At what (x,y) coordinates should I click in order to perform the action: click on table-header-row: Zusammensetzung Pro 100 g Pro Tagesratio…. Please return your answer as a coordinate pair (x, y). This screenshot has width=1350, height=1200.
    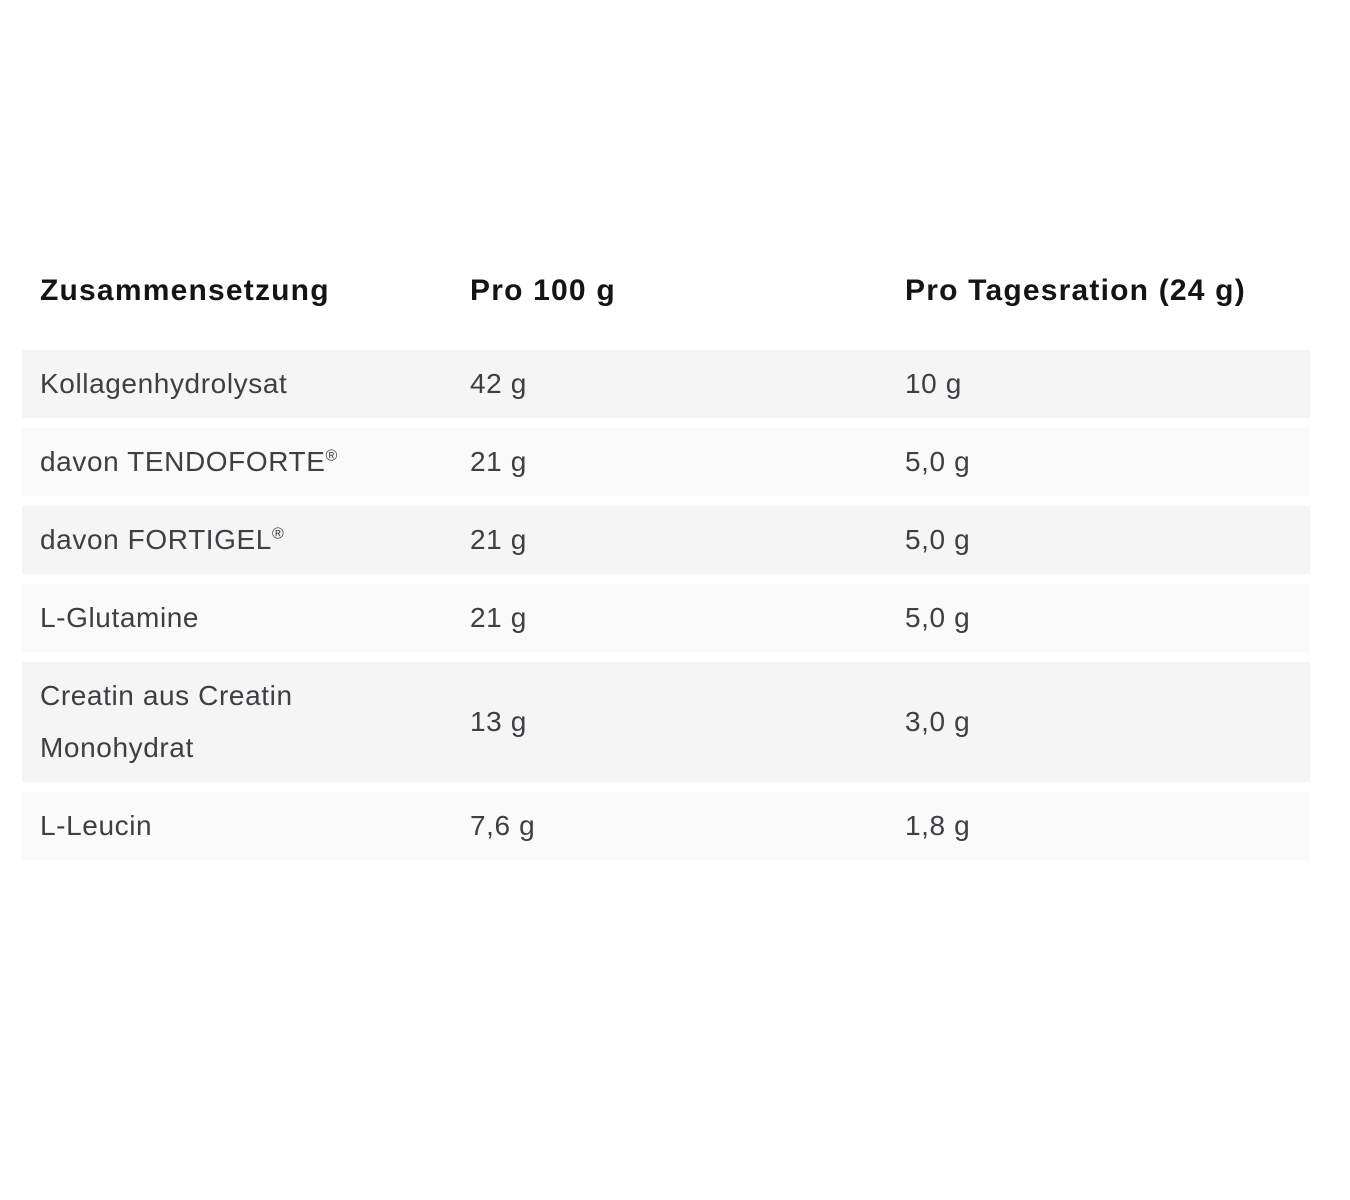
    Looking at the image, I should click on (666, 290).